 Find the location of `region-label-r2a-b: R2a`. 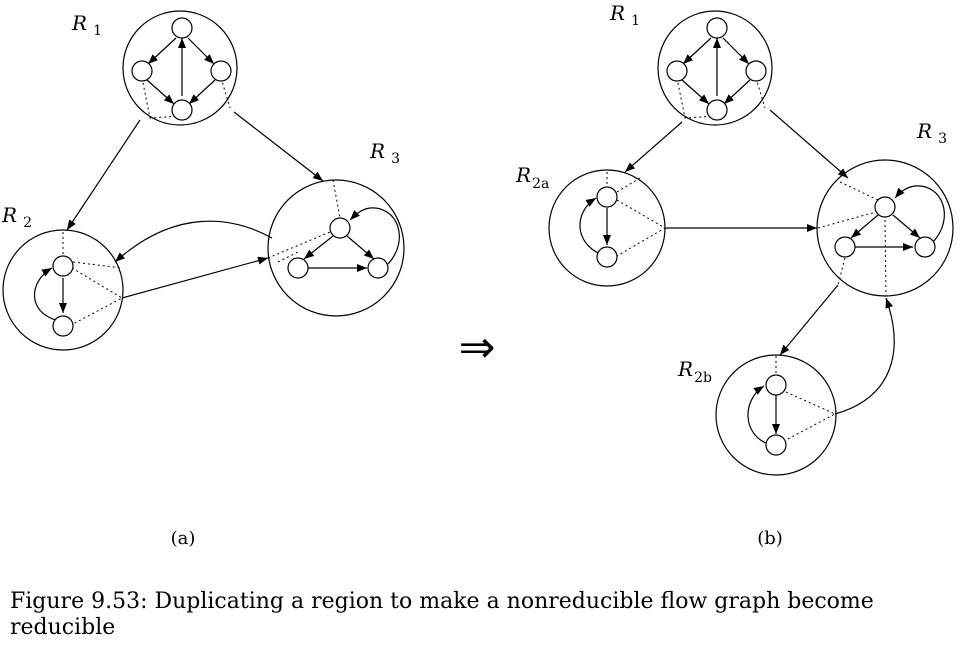

region-label-r2a-b: R2a is located at coordinates (532, 177).